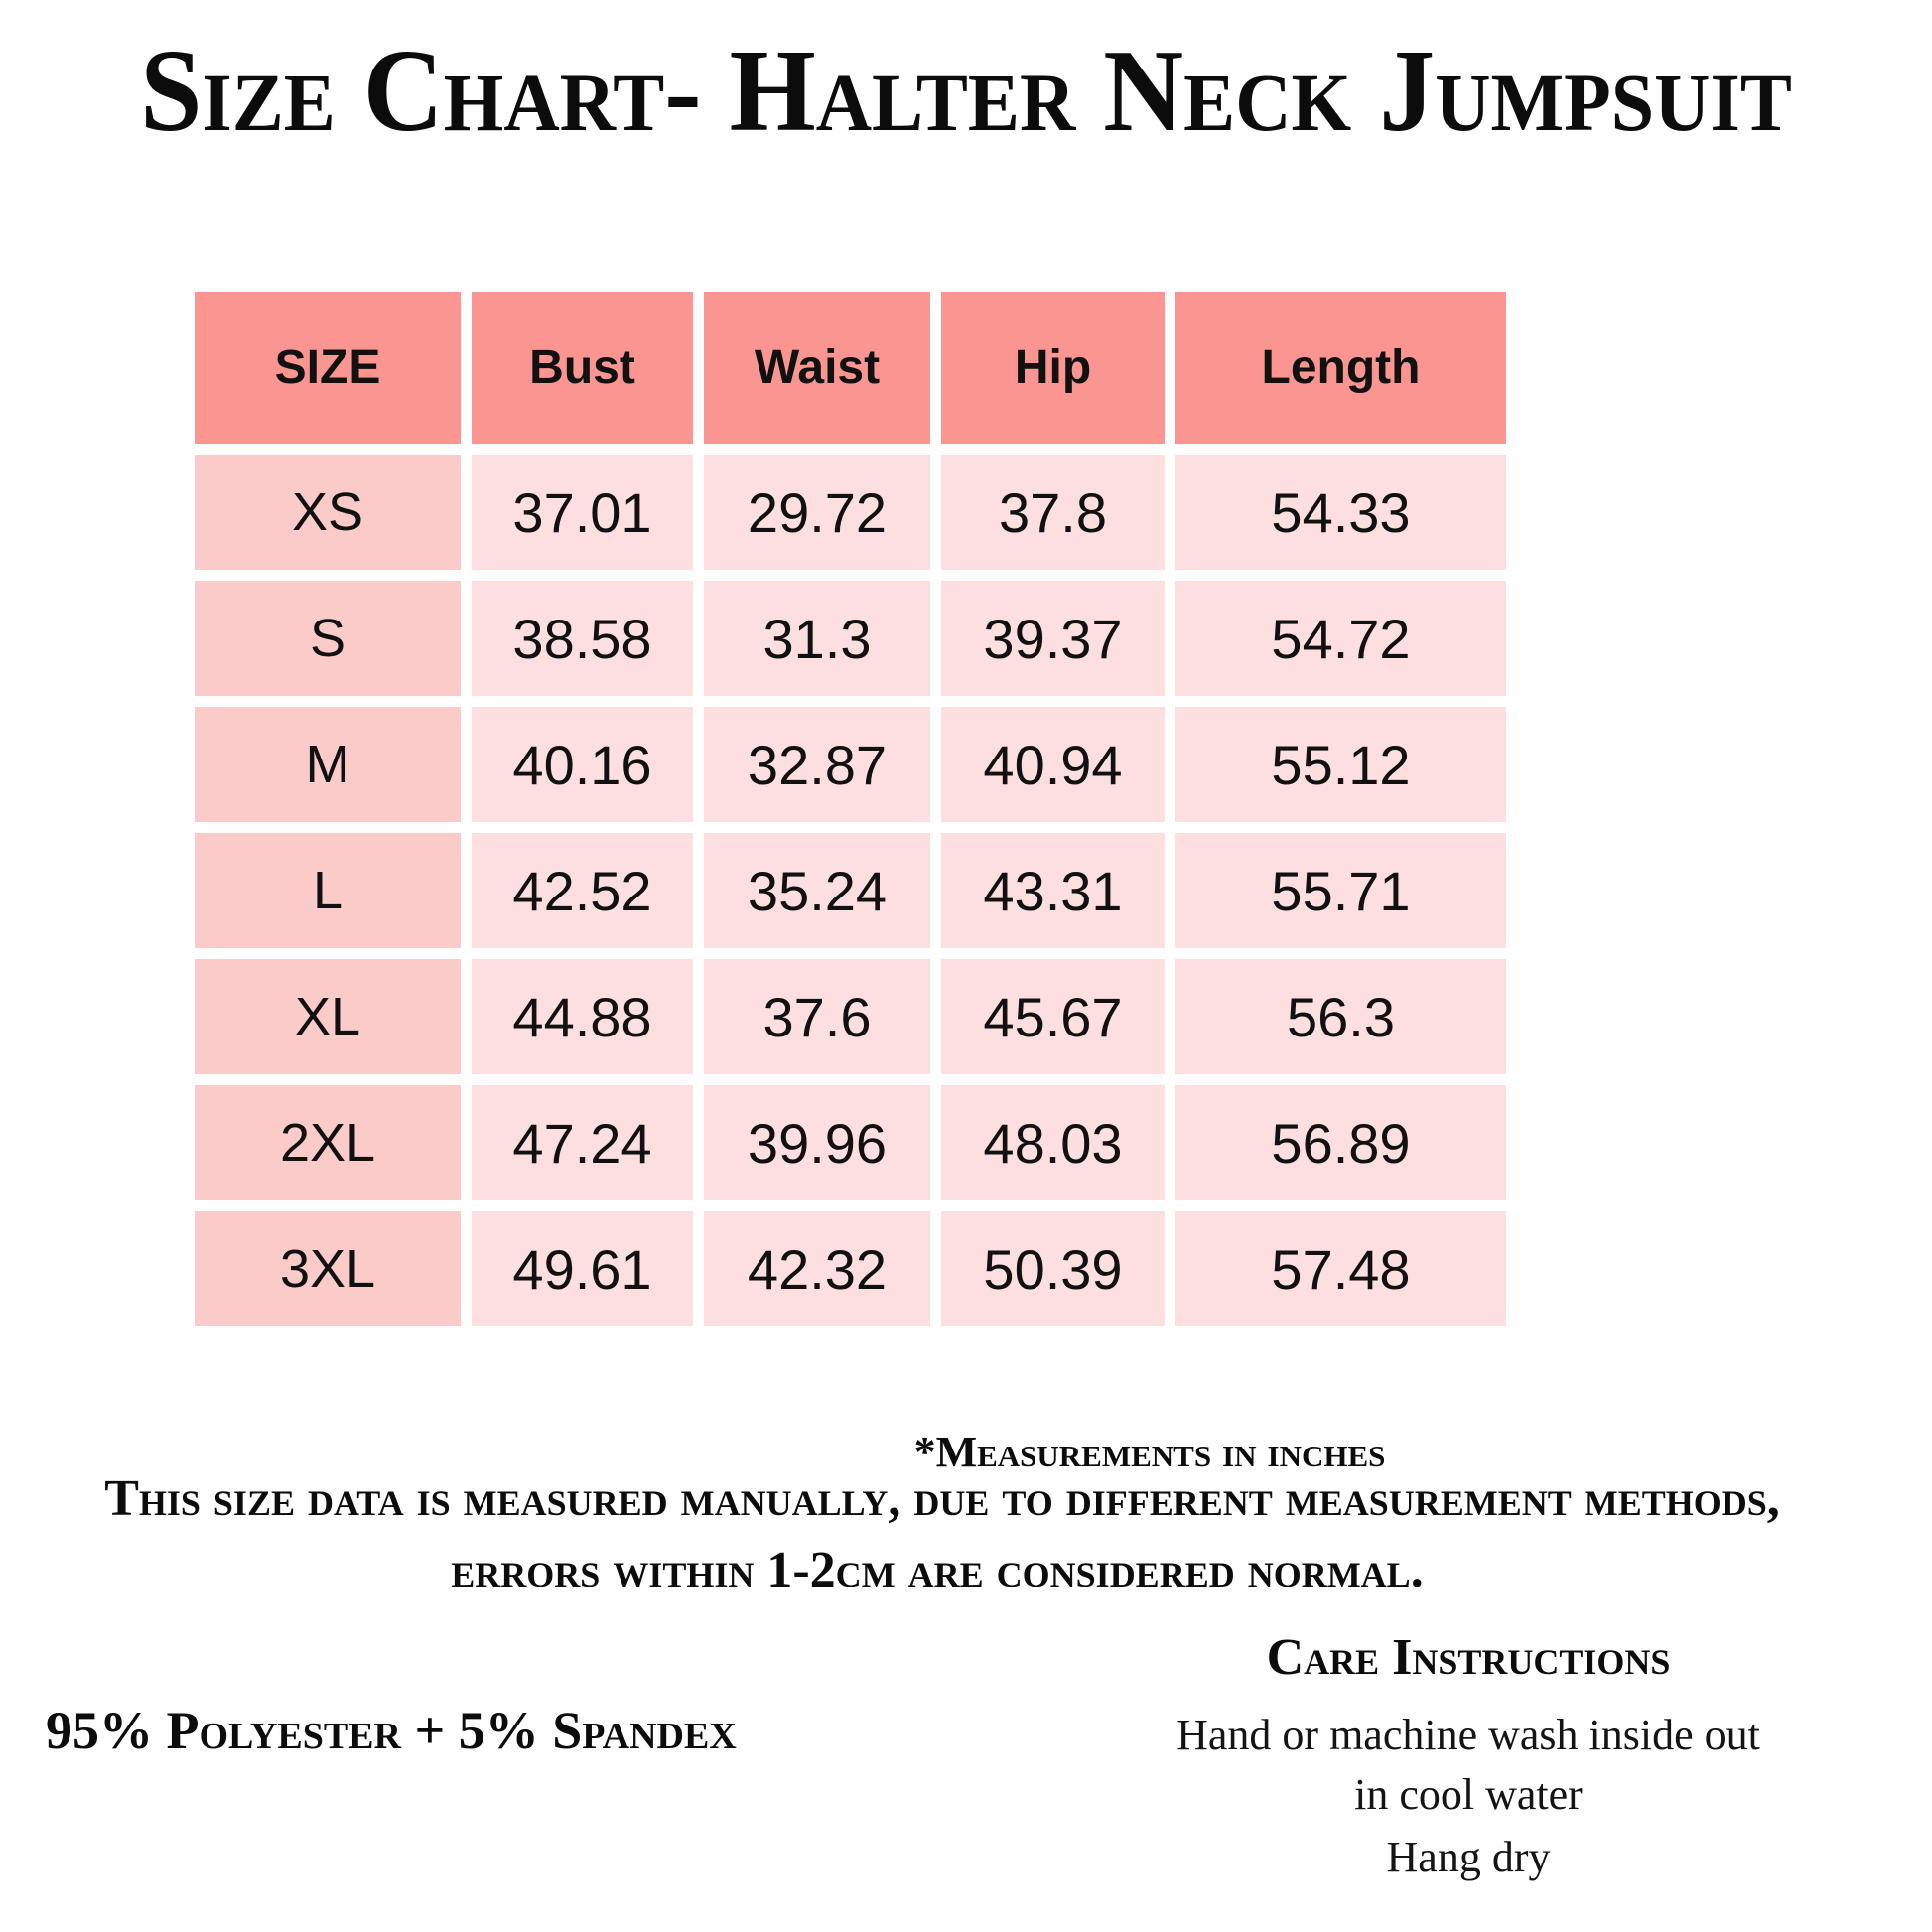  I want to click on cell-m-bust: 40.16, so click(582, 764).